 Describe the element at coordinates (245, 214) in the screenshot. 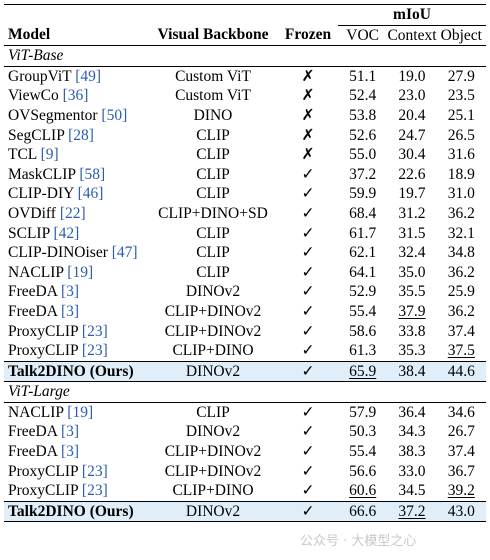

I see `table-row: OVDiff [22] CLIP+DINO+SD ✓ 68.4 31.2 36.2` at that location.